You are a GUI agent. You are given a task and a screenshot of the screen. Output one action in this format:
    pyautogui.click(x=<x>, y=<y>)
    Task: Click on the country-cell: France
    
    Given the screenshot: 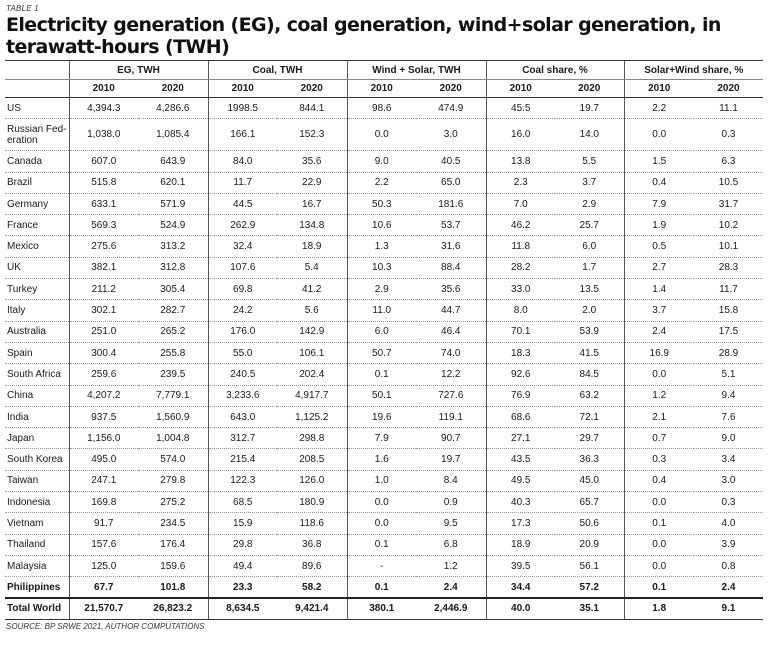 What is the action you would take?
    pyautogui.click(x=37, y=225)
    